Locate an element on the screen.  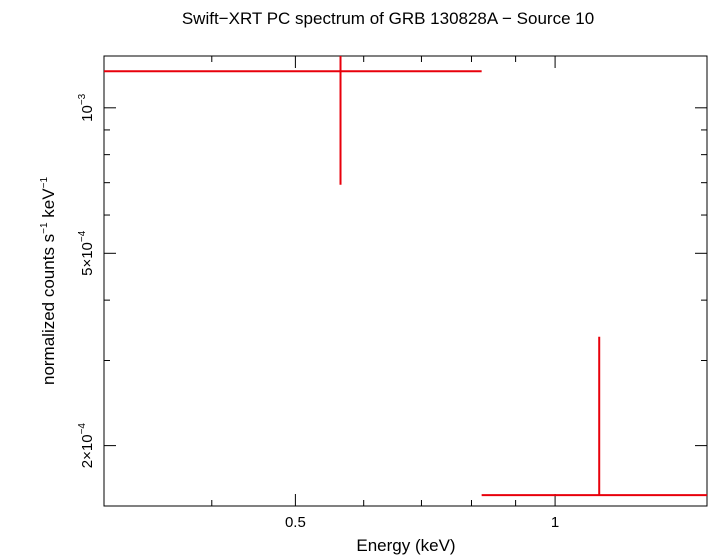
y-axis-label-sup1: −1 is located at coordinates (44, 228).